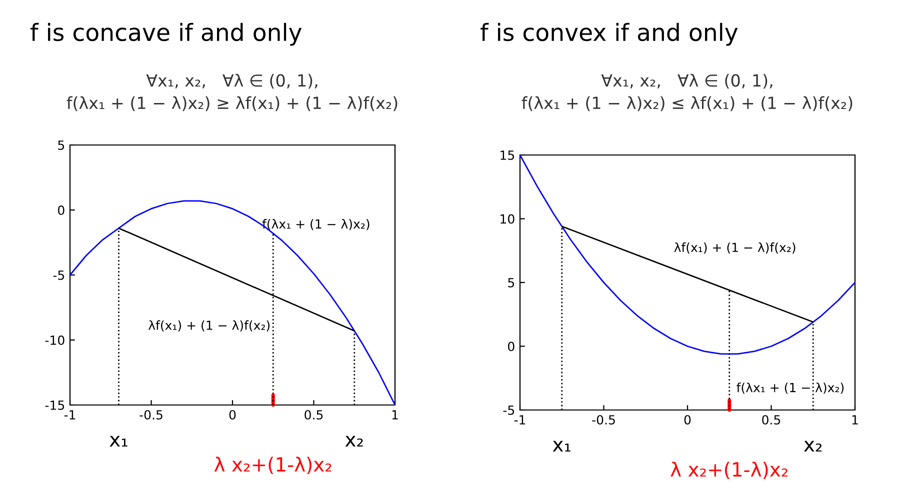  I want to click on y-tick-label: 10, so click(507, 219).